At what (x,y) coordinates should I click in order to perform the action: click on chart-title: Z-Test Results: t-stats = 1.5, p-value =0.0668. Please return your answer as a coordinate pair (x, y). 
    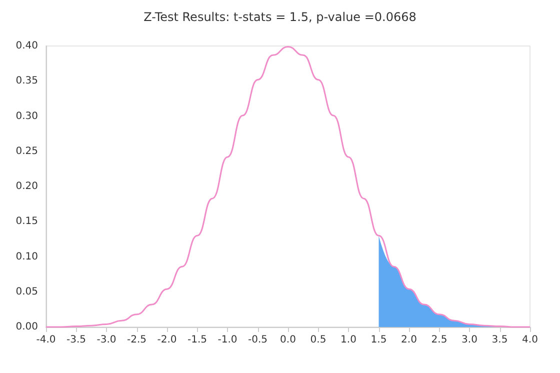
    Looking at the image, I should click on (280, 17).